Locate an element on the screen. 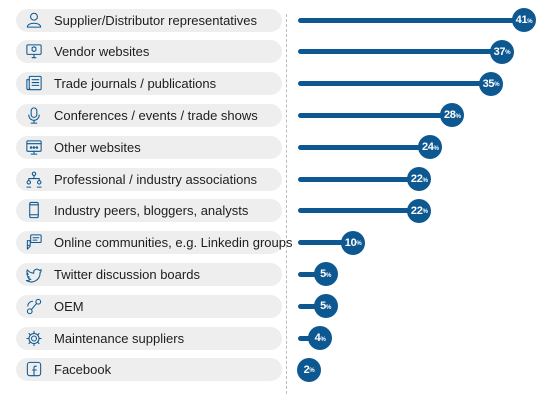  category-label-row: OEM is located at coordinates (149, 306).